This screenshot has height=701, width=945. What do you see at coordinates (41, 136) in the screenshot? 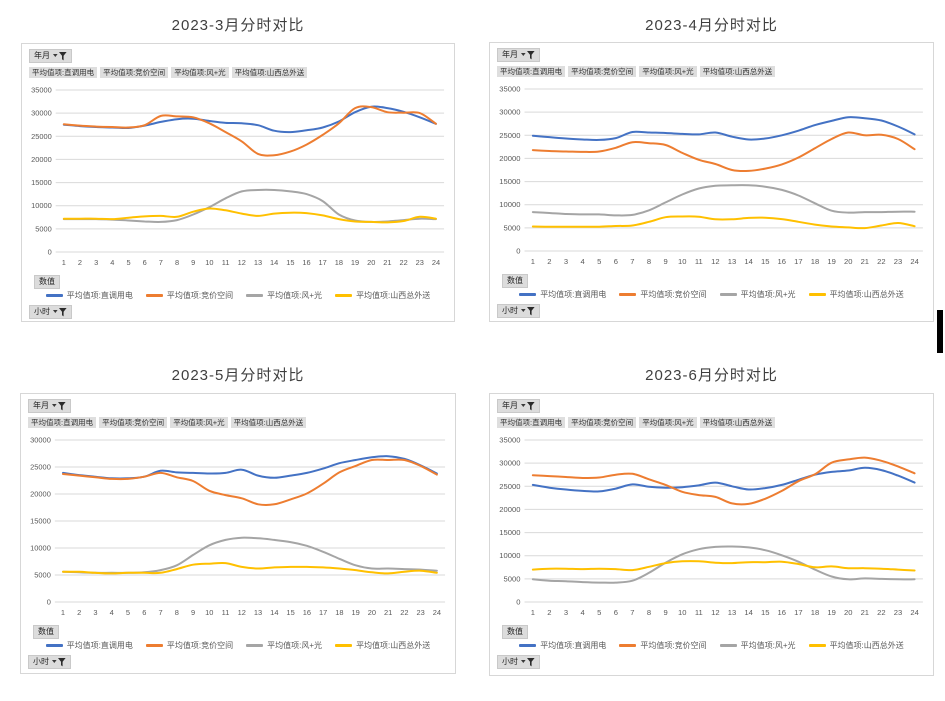
I see `svg-text: 25000` at bounding box center [41, 136].